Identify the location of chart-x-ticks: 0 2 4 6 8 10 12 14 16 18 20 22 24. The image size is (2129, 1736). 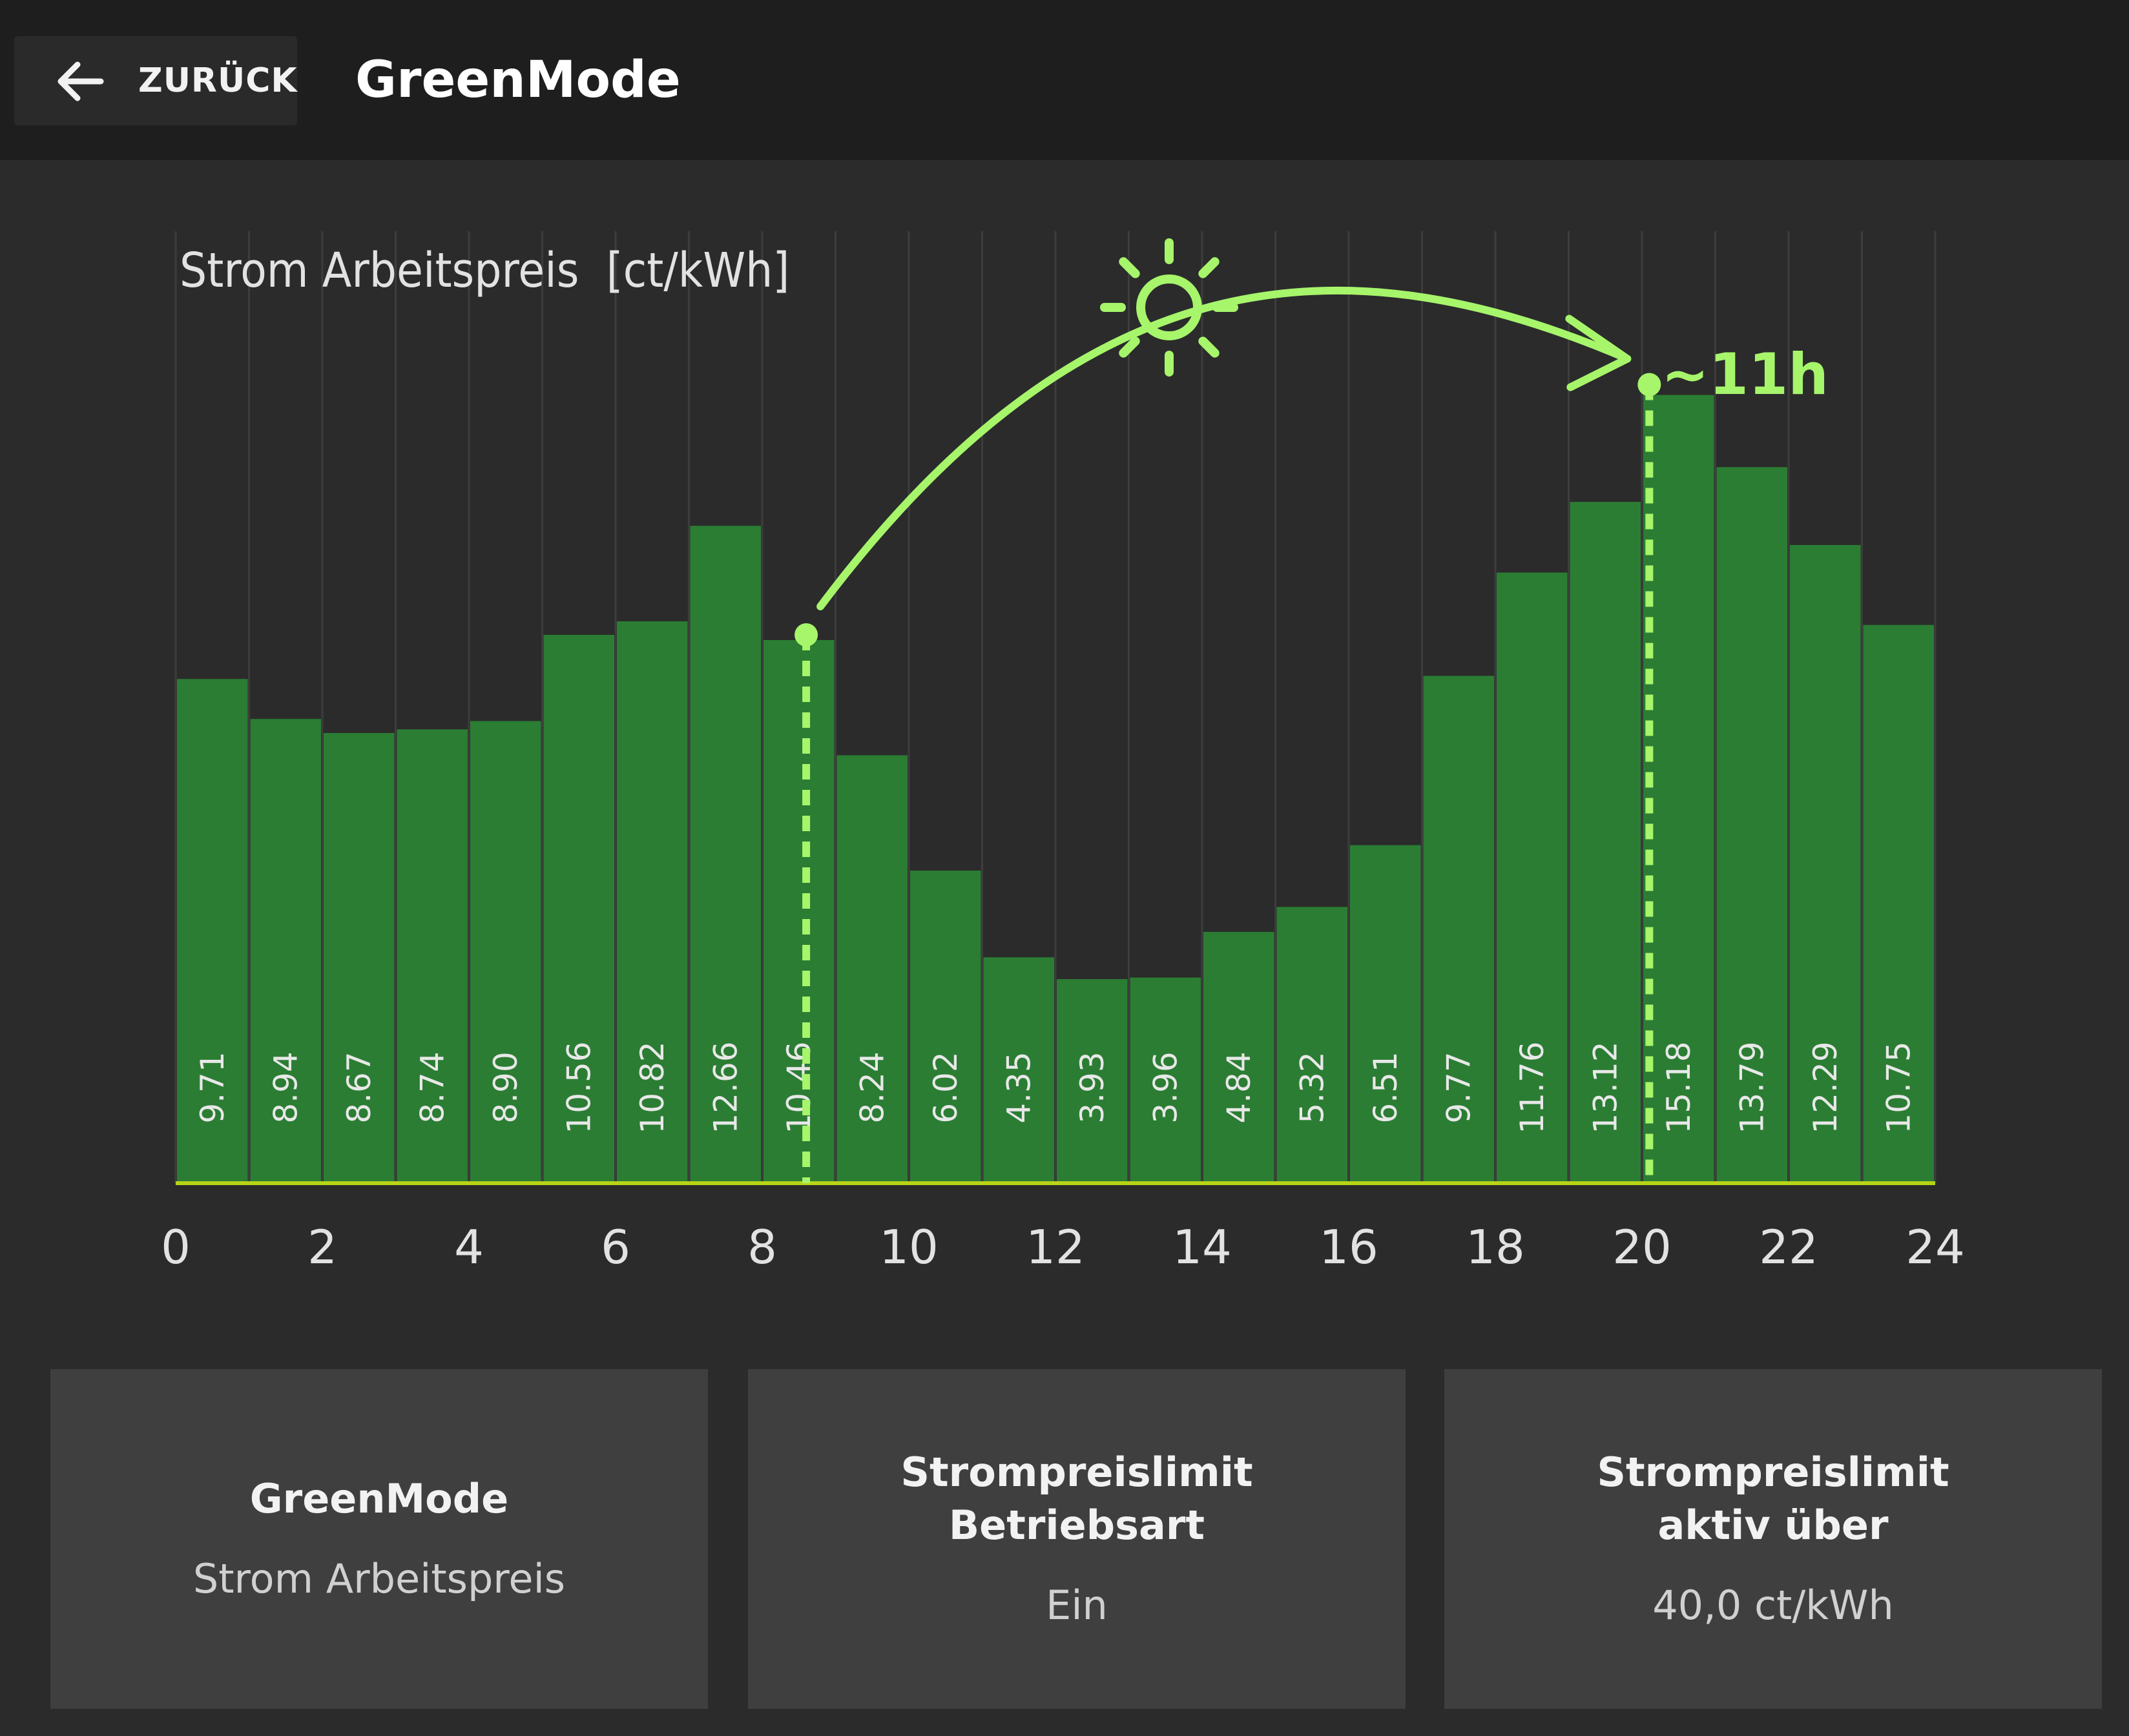
(1063, 1247).